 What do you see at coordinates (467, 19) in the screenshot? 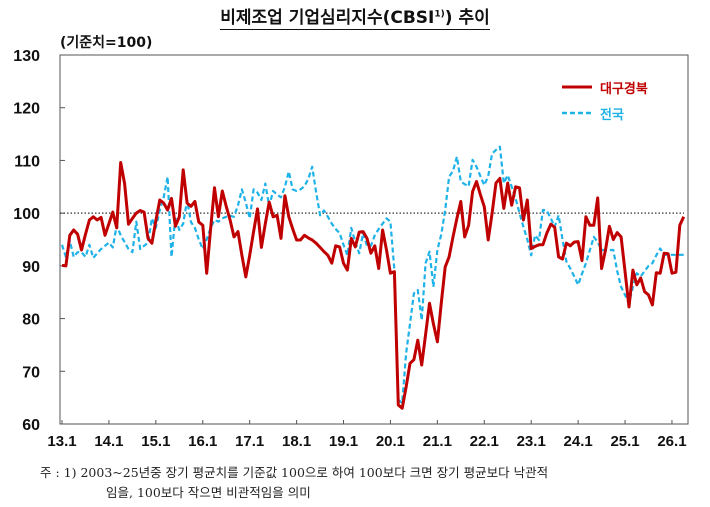
I see `title-end: ) 추이` at bounding box center [467, 19].